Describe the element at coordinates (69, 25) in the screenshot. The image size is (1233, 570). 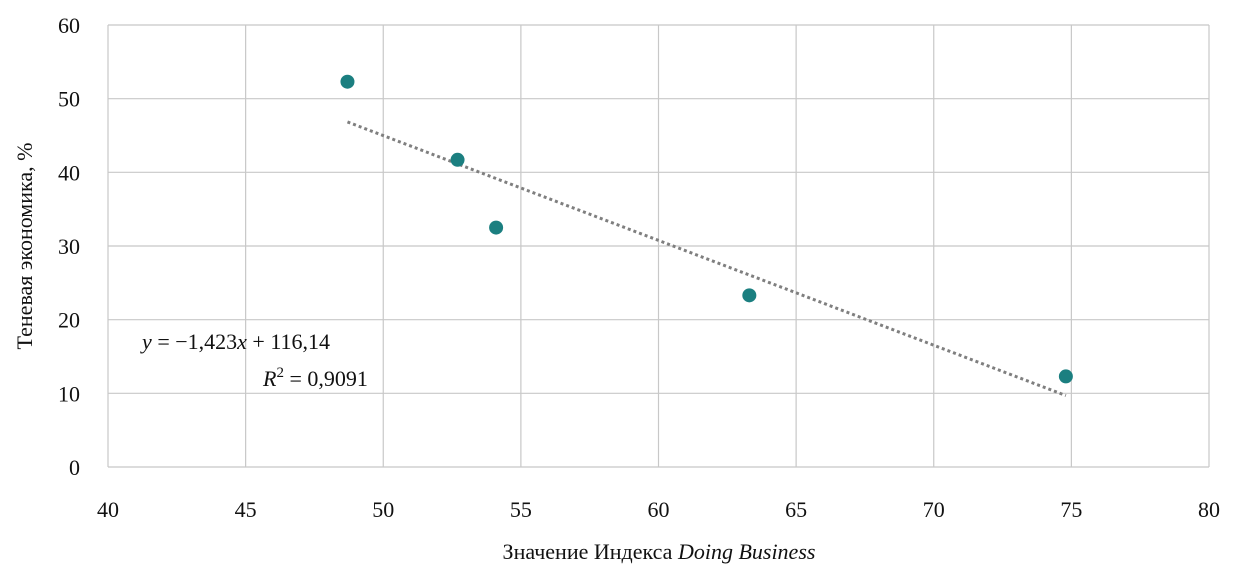
I see `y-tick-label: 60` at that location.